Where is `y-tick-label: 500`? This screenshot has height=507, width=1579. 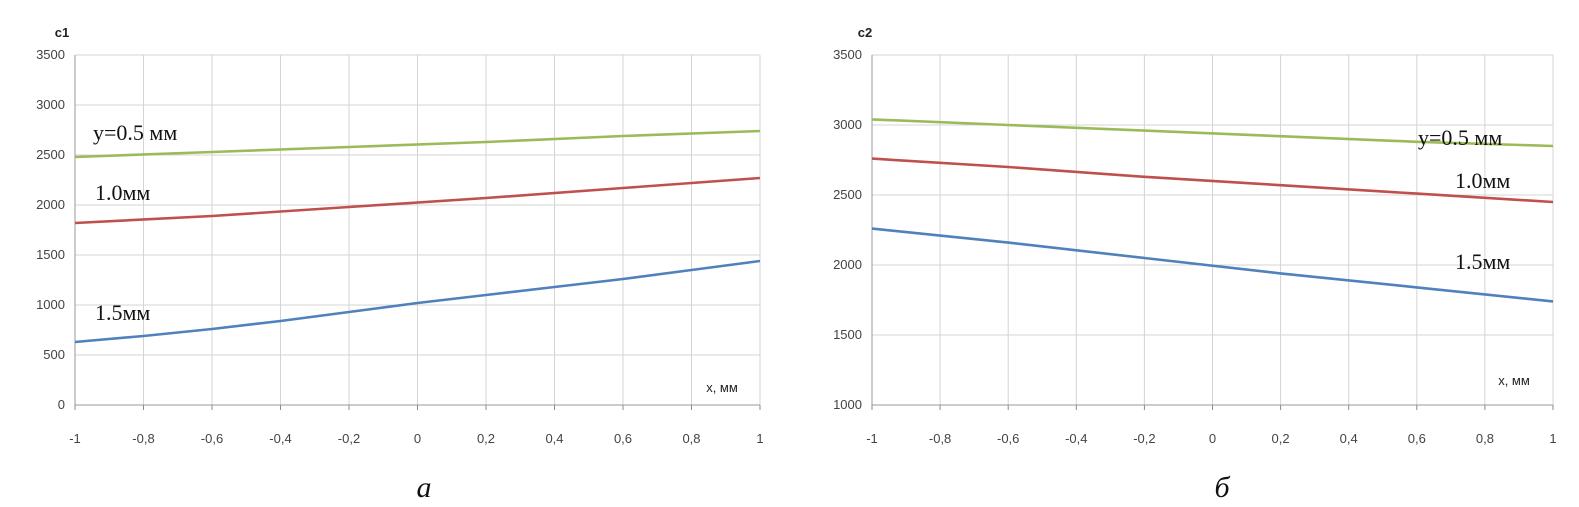
y-tick-label: 500 is located at coordinates (54, 354).